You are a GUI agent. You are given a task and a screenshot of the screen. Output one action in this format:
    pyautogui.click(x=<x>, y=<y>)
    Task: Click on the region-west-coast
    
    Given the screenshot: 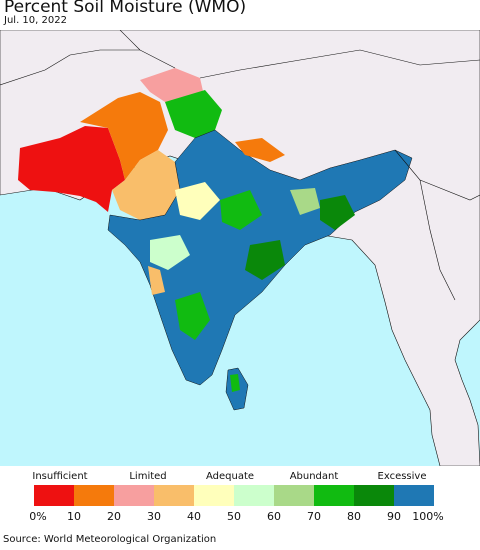 What is the action you would take?
    pyautogui.click(x=156, y=280)
    